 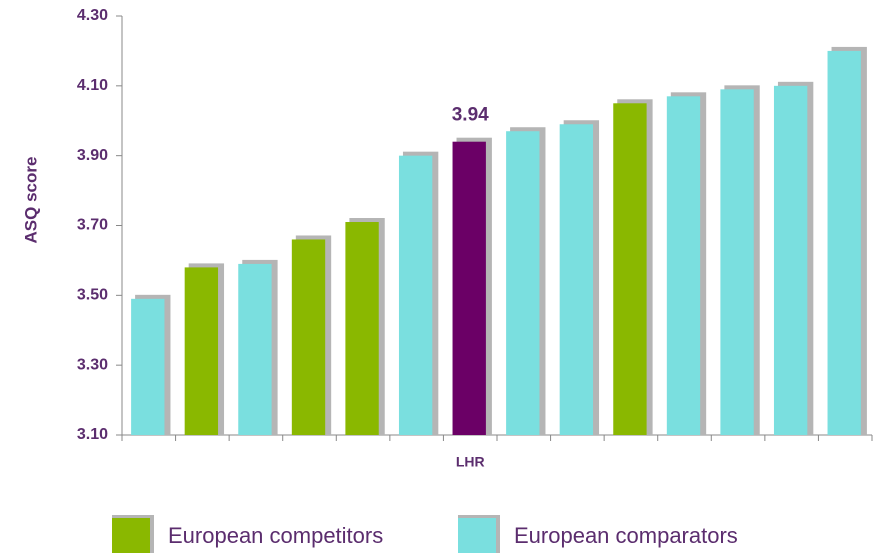 What do you see at coordinates (92, 225) in the screenshot?
I see `y-tick-label: 3.70` at bounding box center [92, 225].